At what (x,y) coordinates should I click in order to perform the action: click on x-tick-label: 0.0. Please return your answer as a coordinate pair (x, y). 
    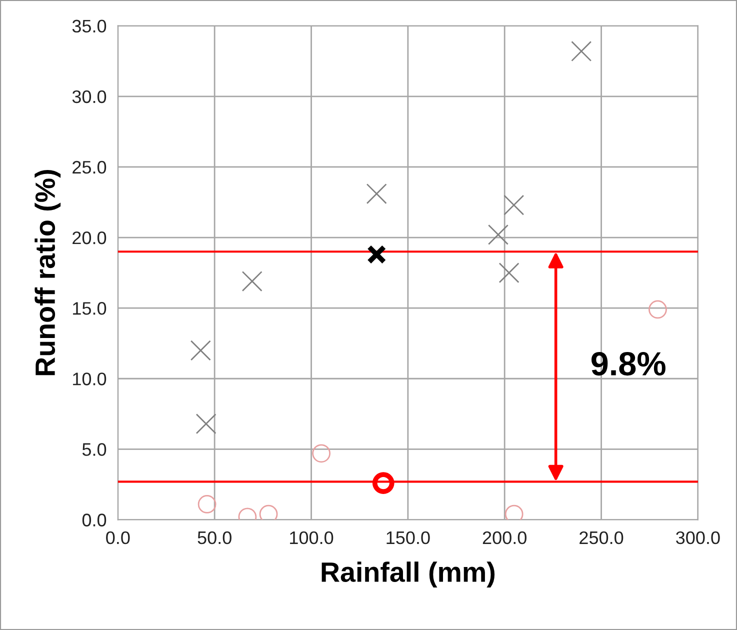
    Looking at the image, I should click on (118, 537).